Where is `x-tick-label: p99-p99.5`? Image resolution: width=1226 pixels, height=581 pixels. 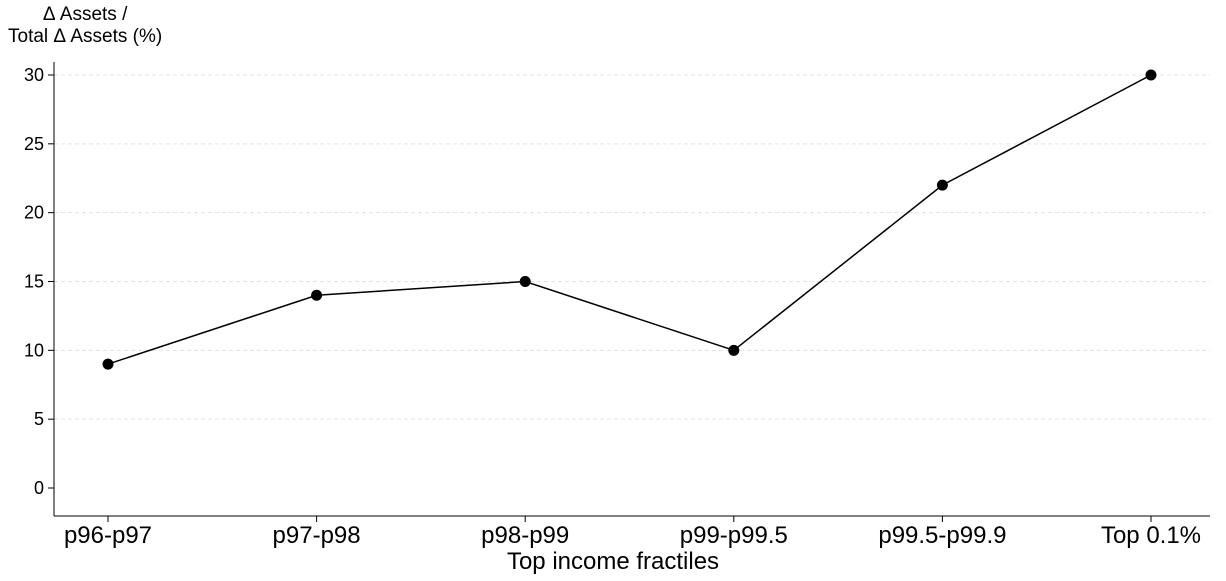 x-tick-label: p99-p99.5 is located at coordinates (734, 535).